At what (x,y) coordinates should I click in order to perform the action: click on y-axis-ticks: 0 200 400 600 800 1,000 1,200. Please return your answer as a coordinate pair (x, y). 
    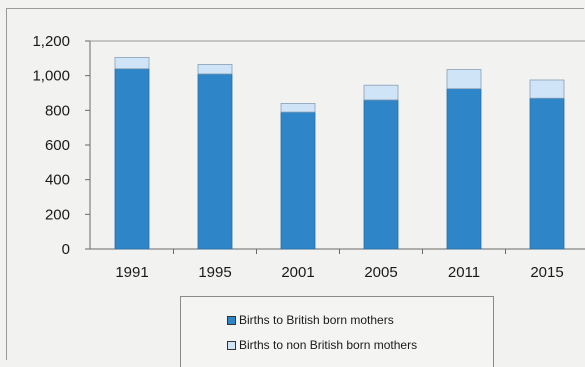
    Looking at the image, I should click on (61, 145).